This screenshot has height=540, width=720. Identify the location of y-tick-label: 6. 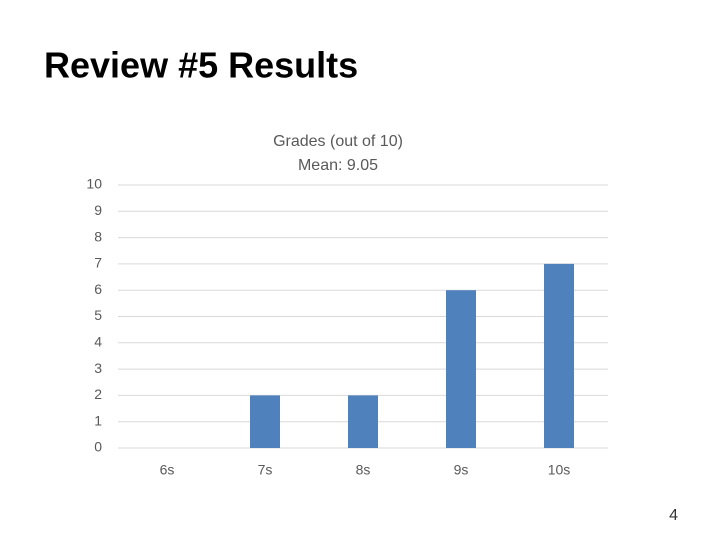
(98, 289).